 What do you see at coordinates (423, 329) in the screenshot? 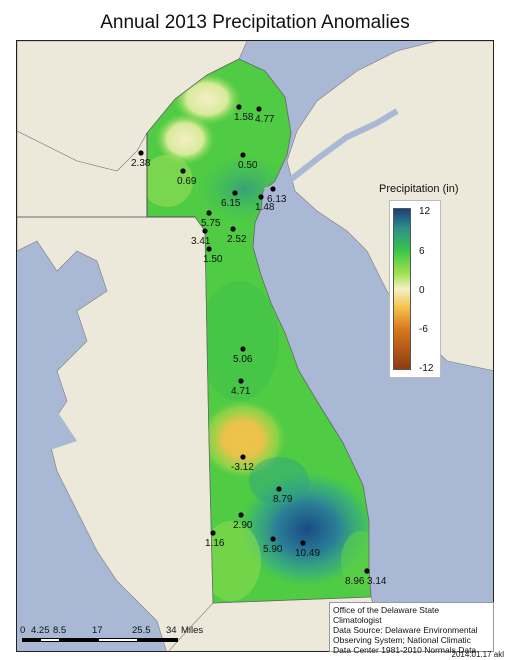
I see `legend-tick: -6` at bounding box center [423, 329].